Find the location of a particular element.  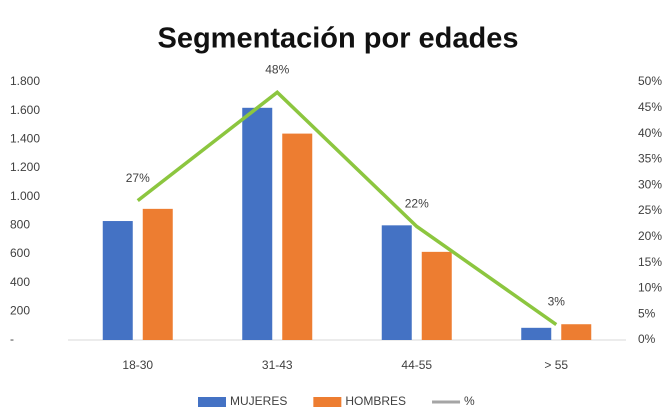

y2-tick-label: 25% is located at coordinates (650, 210).